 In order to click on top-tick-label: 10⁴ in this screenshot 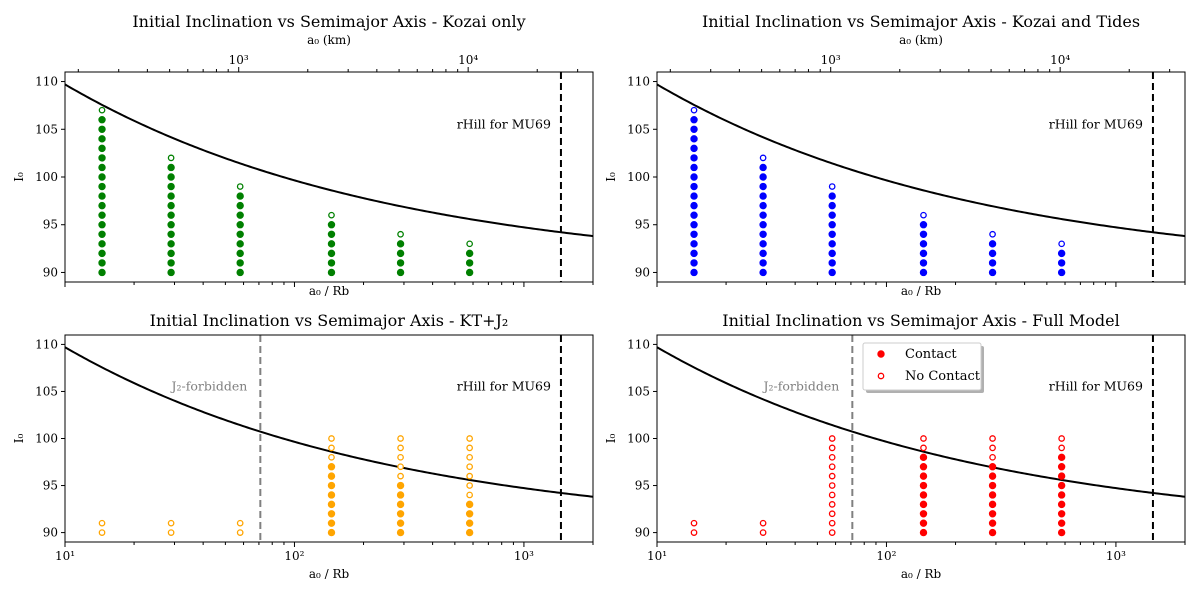, I will do `click(1060, 60)`.